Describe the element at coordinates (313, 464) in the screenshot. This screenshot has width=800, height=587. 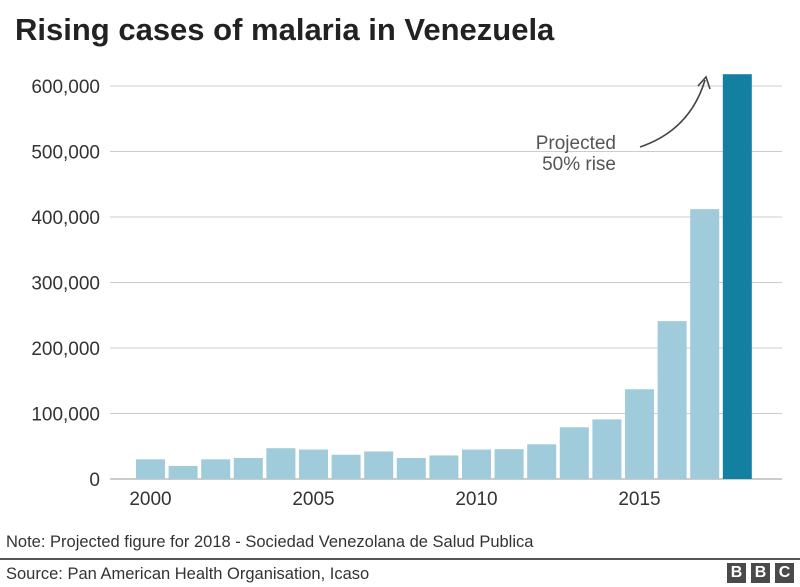
I see `bar-2005` at that location.